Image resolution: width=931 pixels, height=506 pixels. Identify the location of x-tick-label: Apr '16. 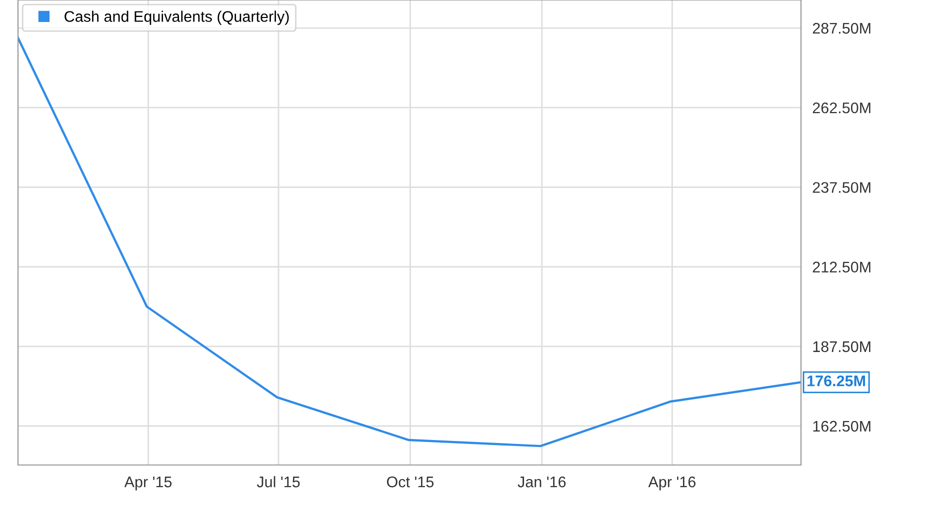
(672, 483).